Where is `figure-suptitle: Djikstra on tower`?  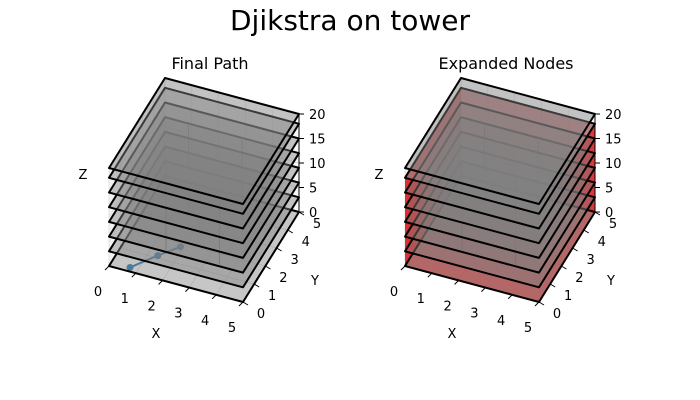
figure-suptitle: Djikstra on tower is located at coordinates (350, 20).